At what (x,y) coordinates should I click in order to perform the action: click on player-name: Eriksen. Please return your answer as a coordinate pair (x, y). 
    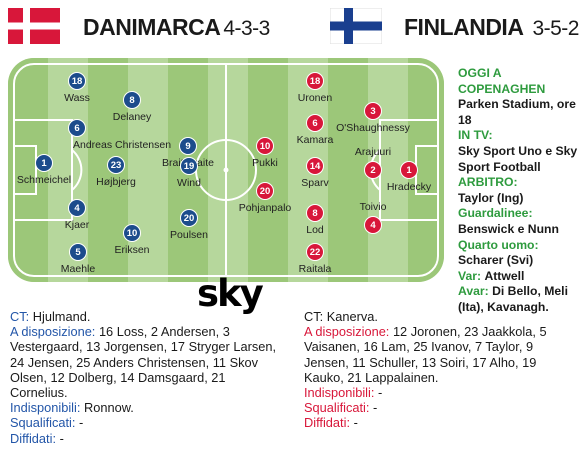
    Looking at the image, I should click on (132, 250).